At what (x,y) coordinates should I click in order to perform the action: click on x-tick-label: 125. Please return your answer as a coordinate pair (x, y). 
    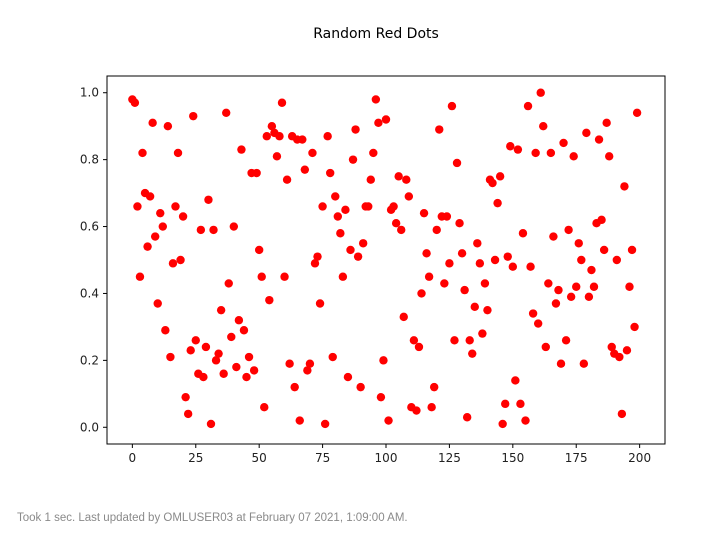
    Looking at the image, I should click on (449, 458).